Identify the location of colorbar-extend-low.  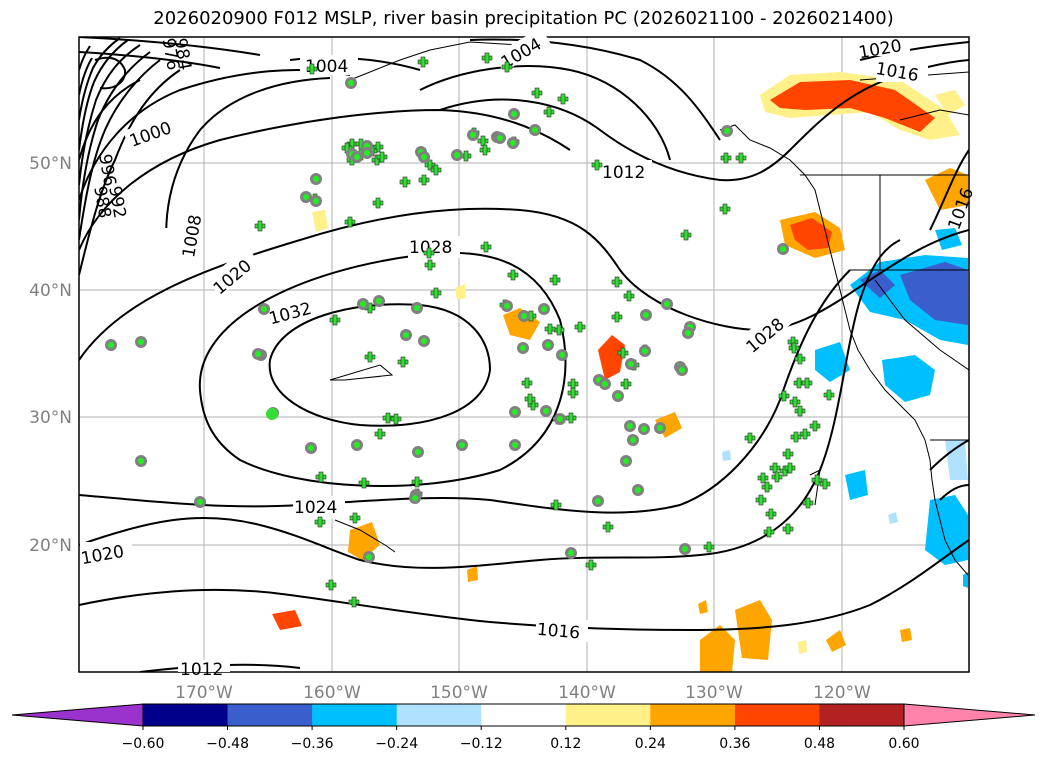
(77, 715).